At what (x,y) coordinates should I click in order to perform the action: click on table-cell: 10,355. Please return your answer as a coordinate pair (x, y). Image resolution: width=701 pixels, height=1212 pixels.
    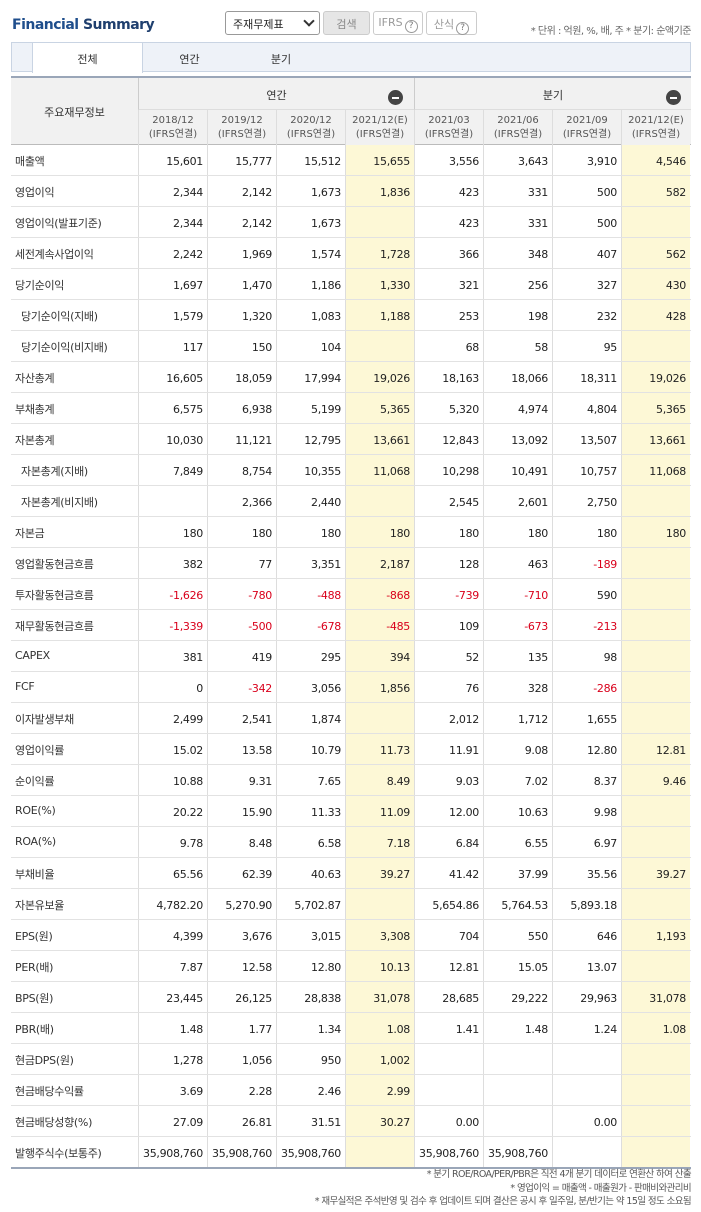
    Looking at the image, I should click on (310, 470).